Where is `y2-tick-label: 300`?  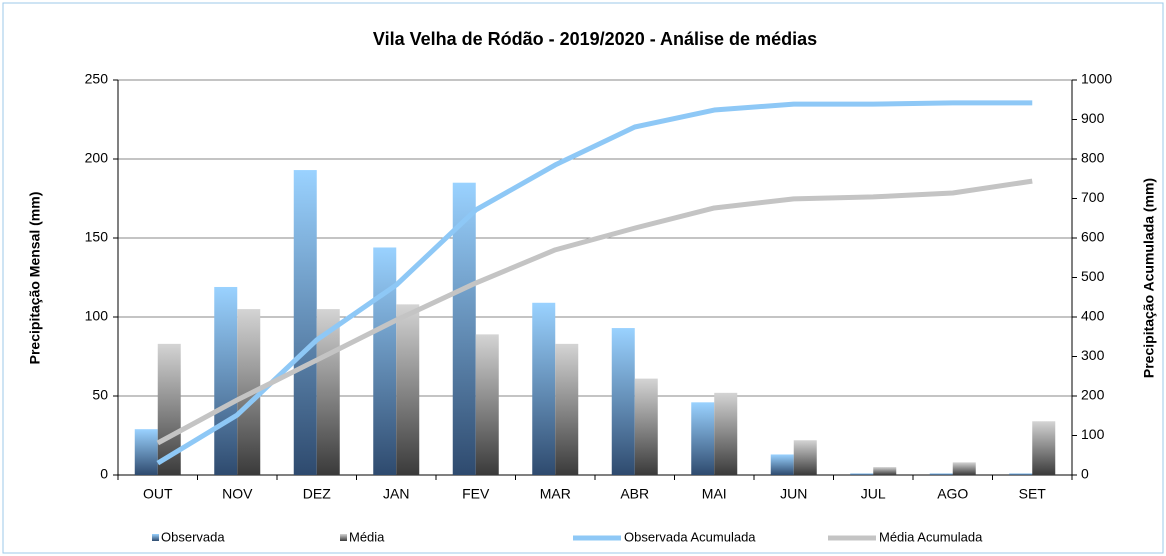 y2-tick-label: 300 is located at coordinates (1093, 355).